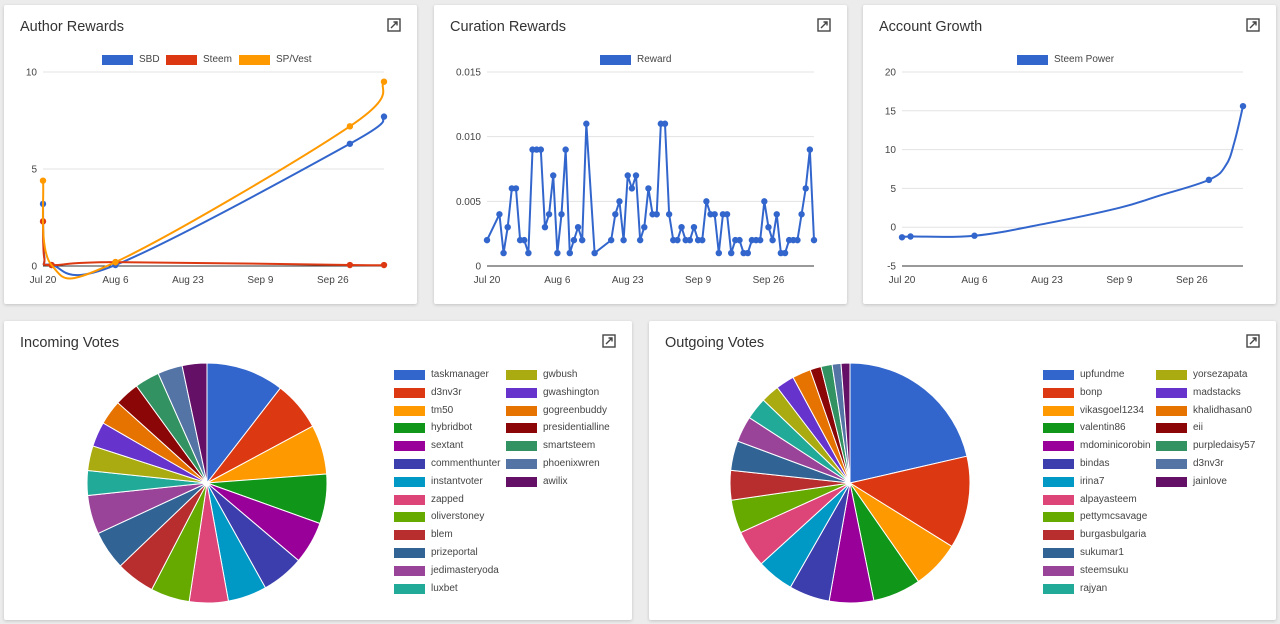  What do you see at coordinates (1098, 553) in the screenshot?
I see `legend-item: sukumar1` at bounding box center [1098, 553].